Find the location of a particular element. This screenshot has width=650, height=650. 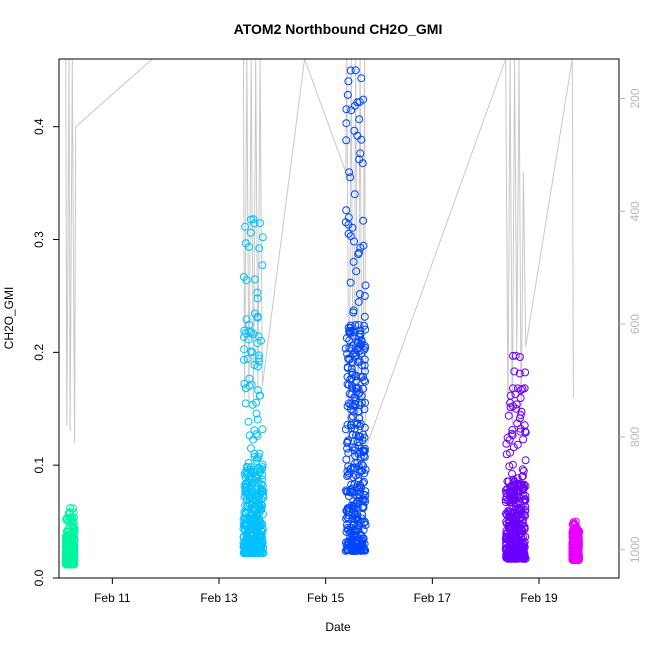

x-tick-label: Feb 17 is located at coordinates (433, 598).